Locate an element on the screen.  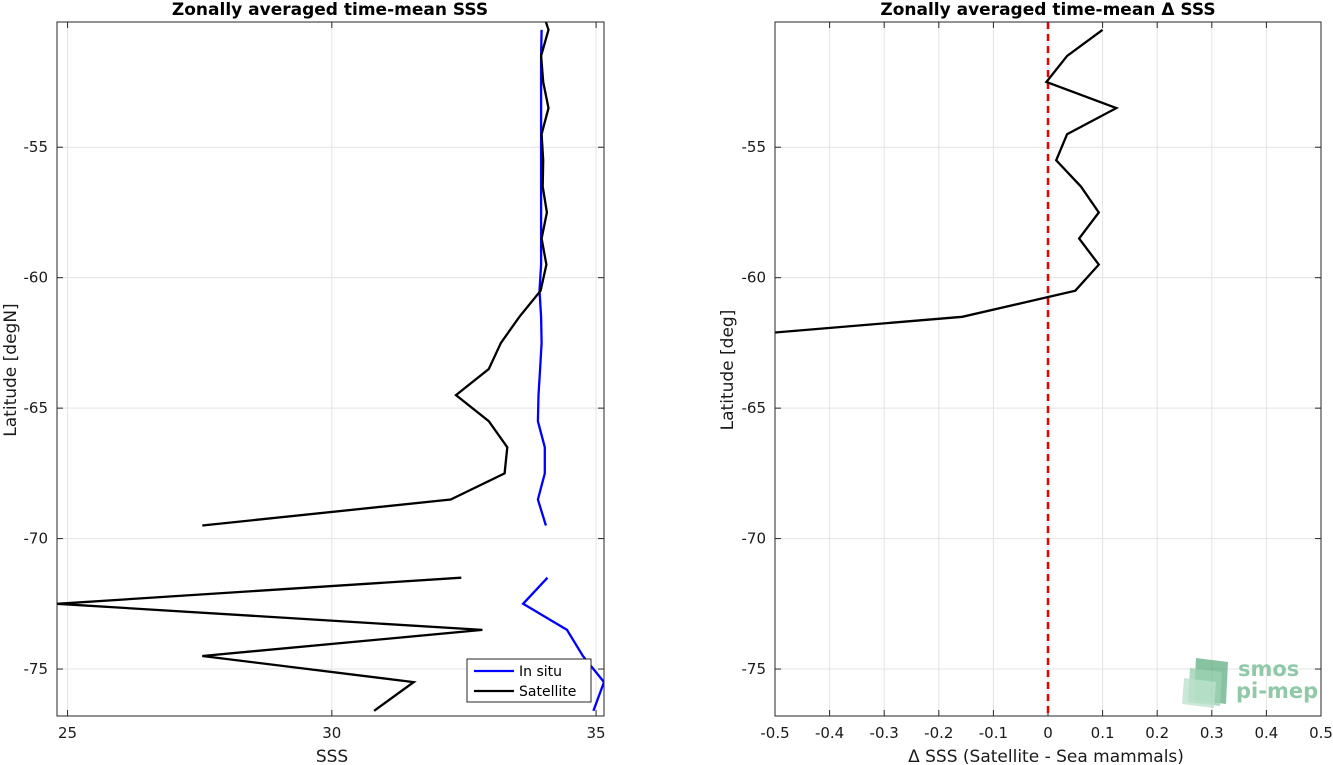
x-tick-label: -0.3 is located at coordinates (884, 733).